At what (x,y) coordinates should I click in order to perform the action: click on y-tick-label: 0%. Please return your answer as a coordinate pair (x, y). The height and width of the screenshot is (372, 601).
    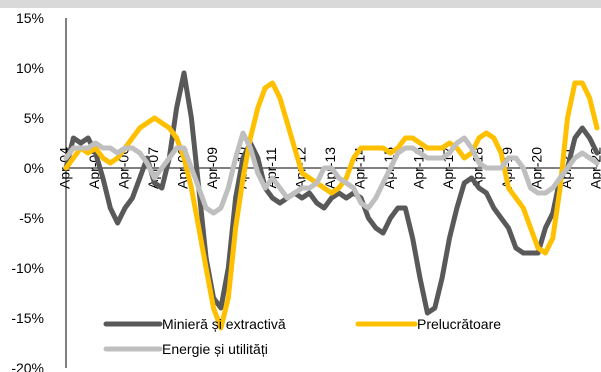
    Looking at the image, I should click on (34, 168).